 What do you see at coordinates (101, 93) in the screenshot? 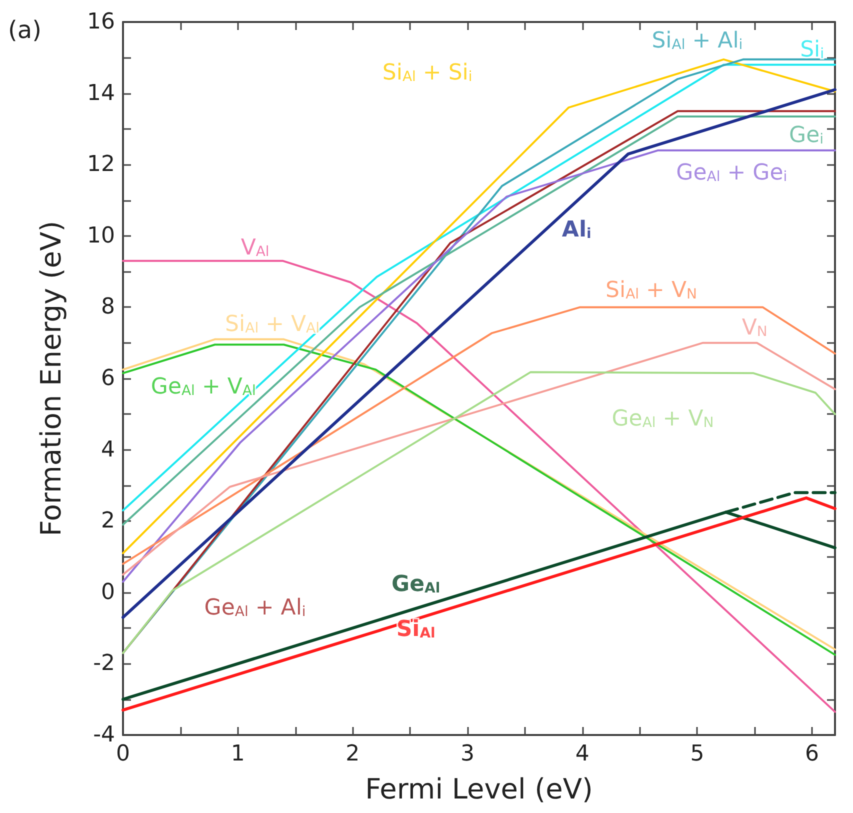
I see `y-tick-label: 14` at bounding box center [101, 93].